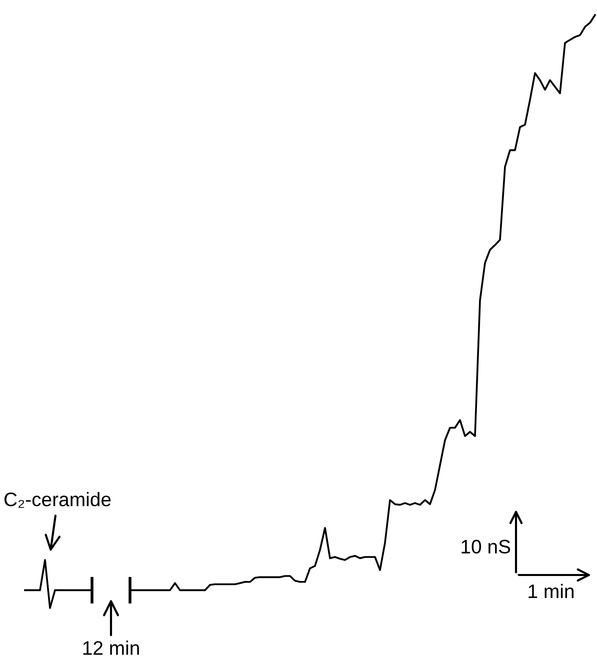  What do you see at coordinates (486, 547) in the screenshot?
I see `annotation: 10 nS` at bounding box center [486, 547].